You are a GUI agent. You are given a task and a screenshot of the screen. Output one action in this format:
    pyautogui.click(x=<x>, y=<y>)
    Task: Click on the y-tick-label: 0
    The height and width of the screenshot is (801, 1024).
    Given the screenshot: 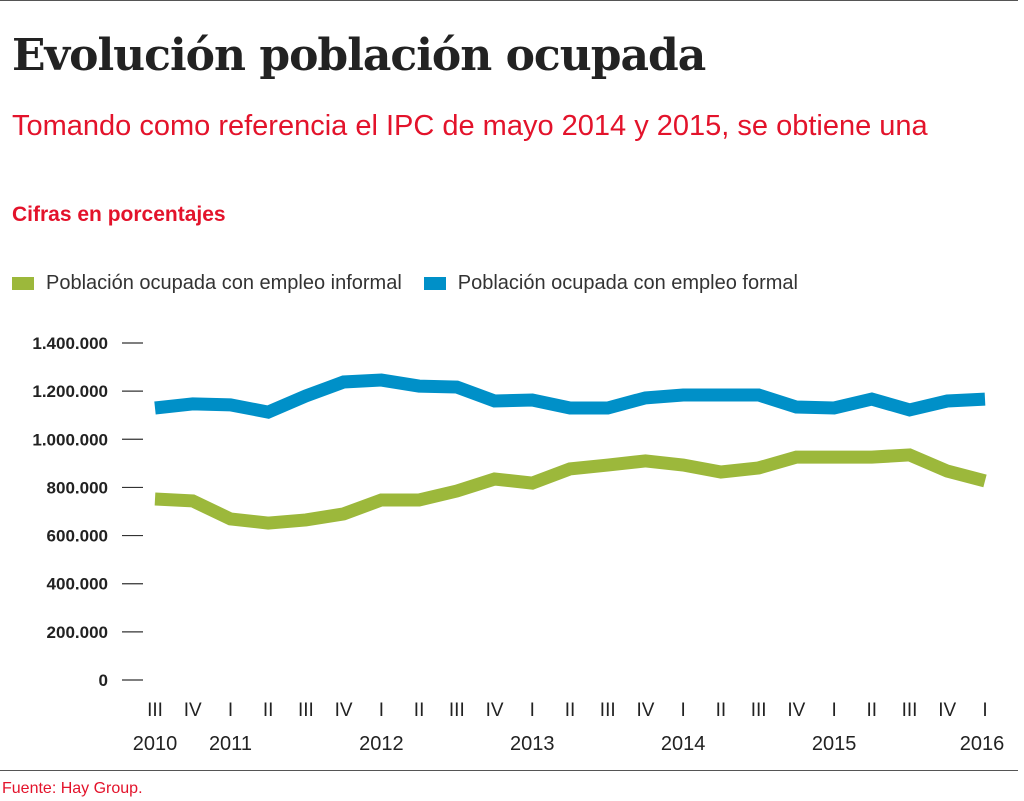 What is the action you would take?
    pyautogui.click(x=103, y=680)
    